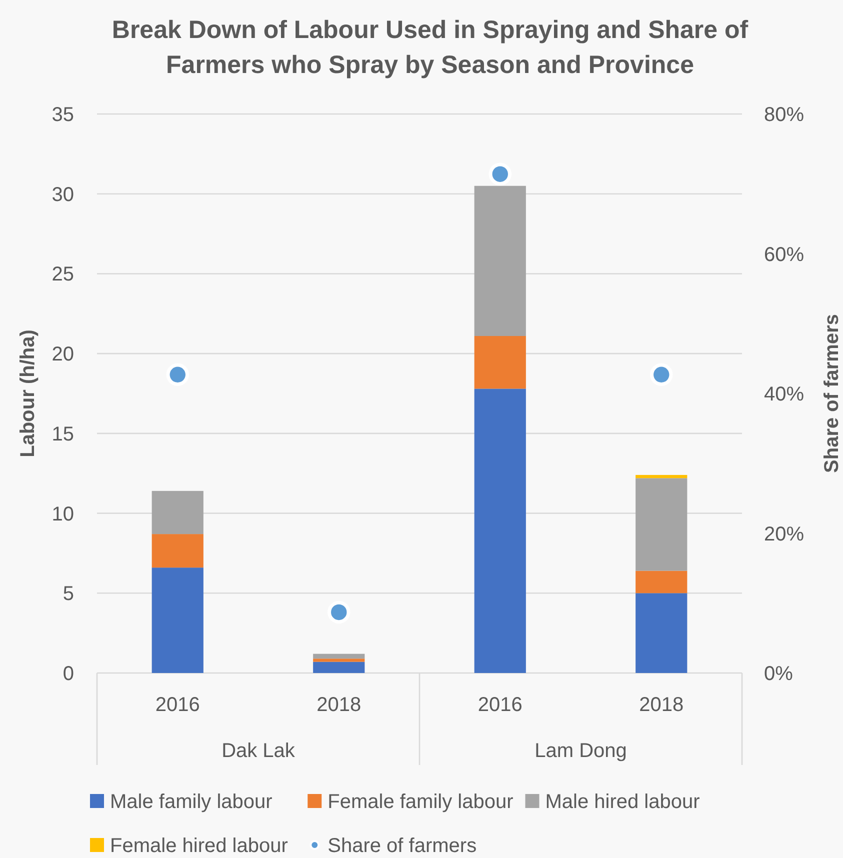 This screenshot has height=858, width=843. What do you see at coordinates (580, 751) in the screenshot?
I see `text: Lam Dong` at bounding box center [580, 751].